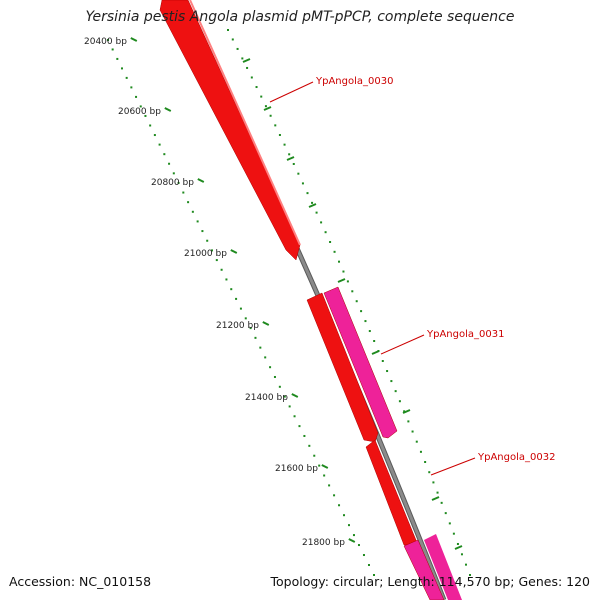 This screenshot has height=600, width=600. I want to click on gene-outer-partial, so click(443, 567).